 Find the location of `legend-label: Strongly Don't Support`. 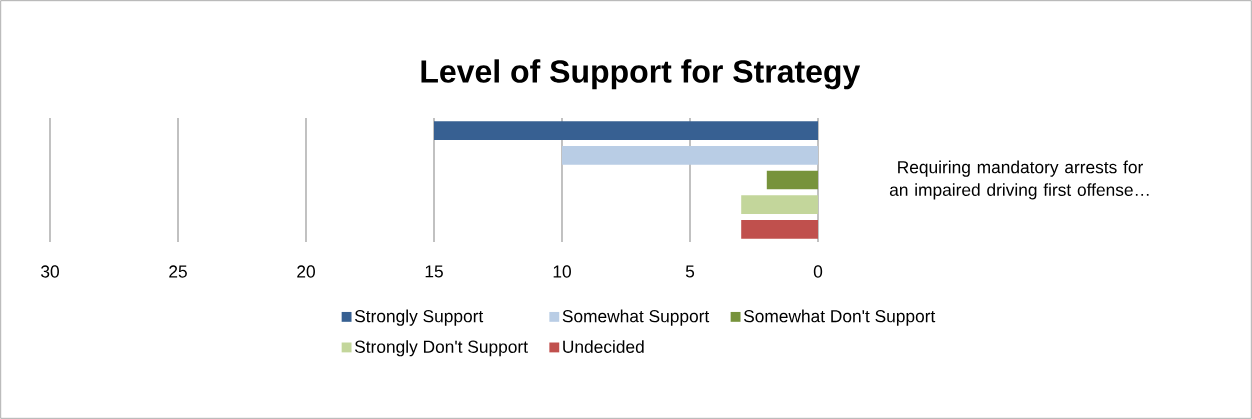

legend-label: Strongly Don't Support is located at coordinates (441, 348).